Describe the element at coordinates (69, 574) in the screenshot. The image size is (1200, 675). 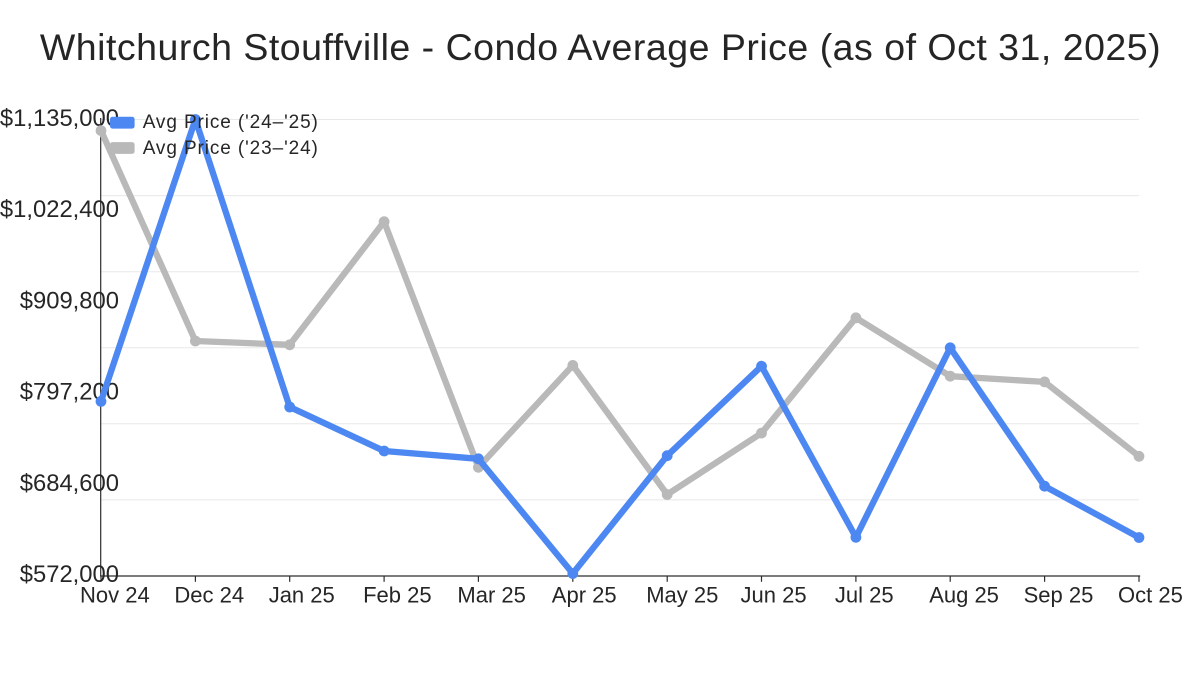
I see `svg-text: $572,000` at that location.